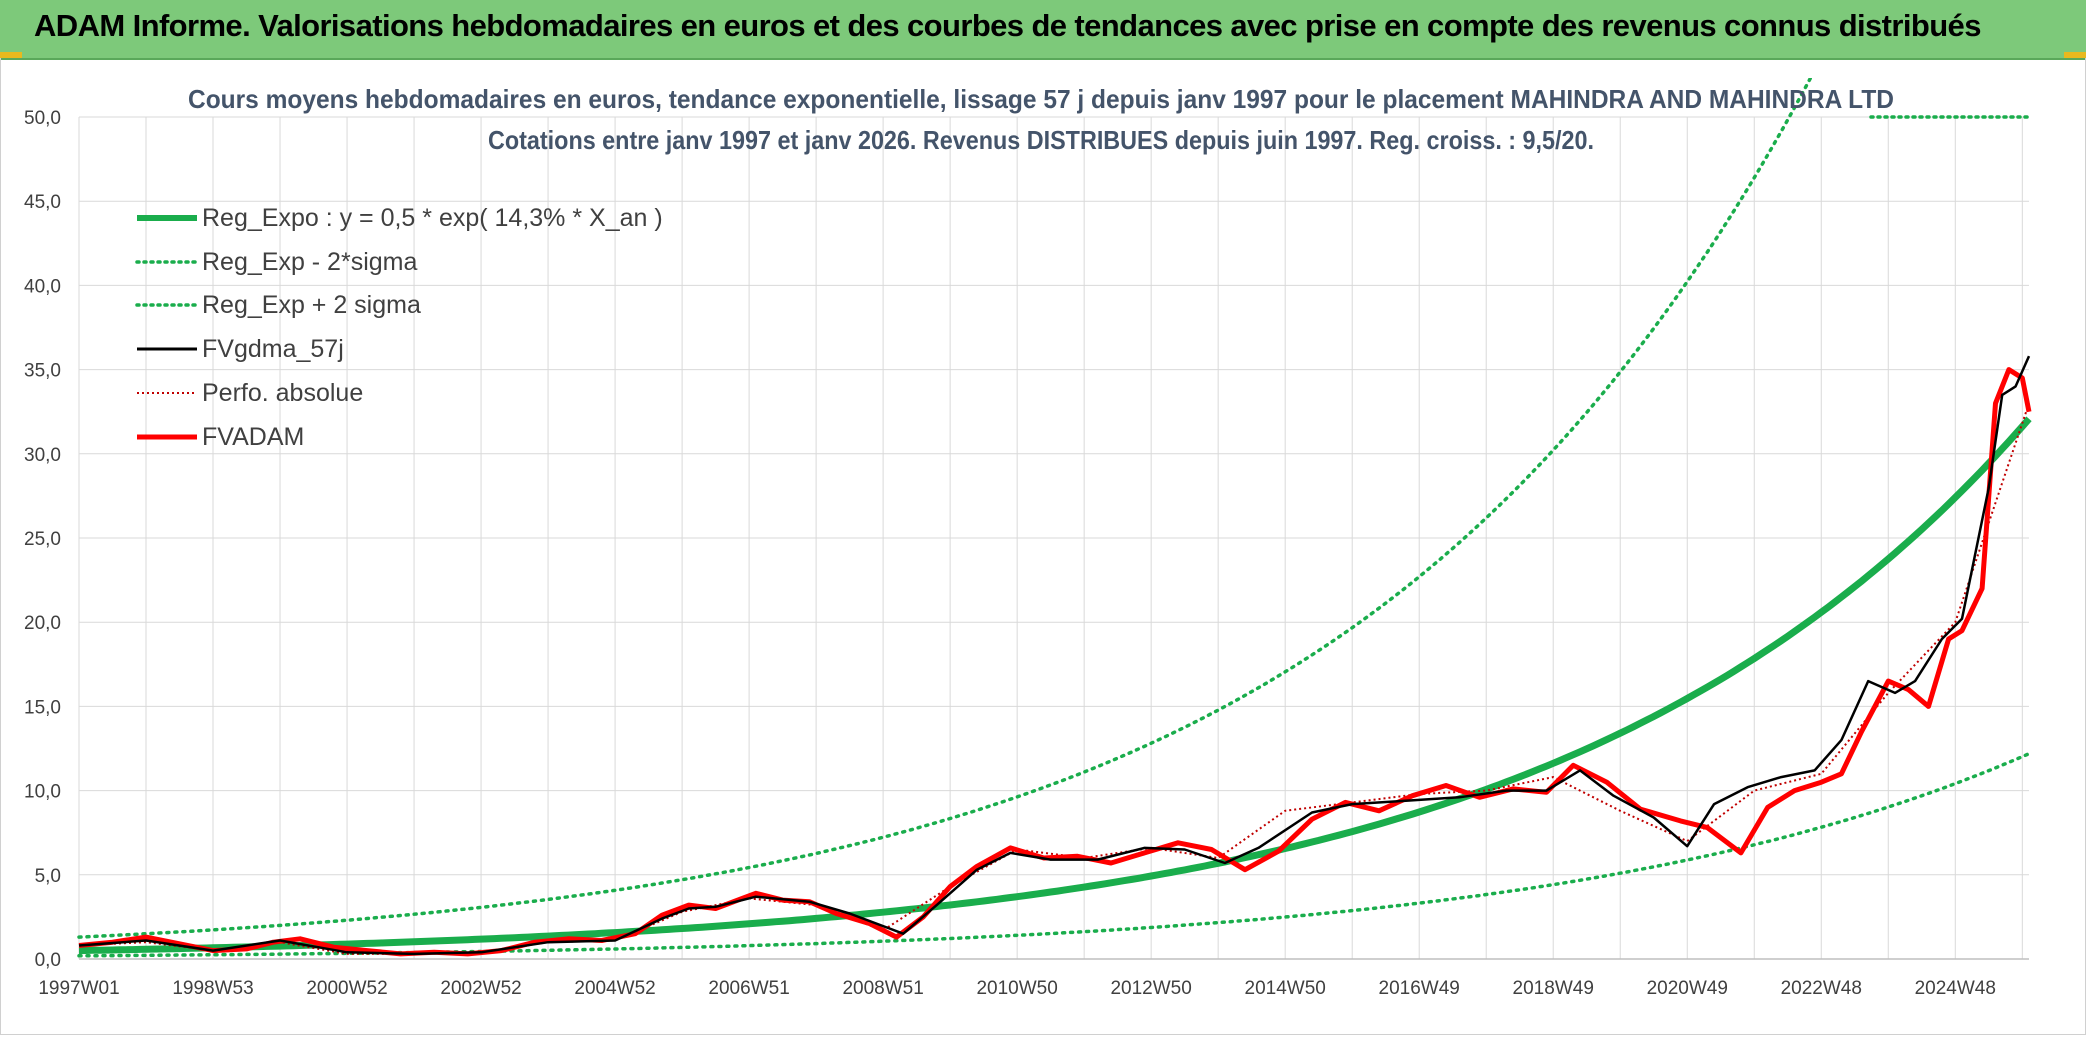 The height and width of the screenshot is (1038, 2086). I want to click on y-tick-label: 10,0, so click(42, 792).